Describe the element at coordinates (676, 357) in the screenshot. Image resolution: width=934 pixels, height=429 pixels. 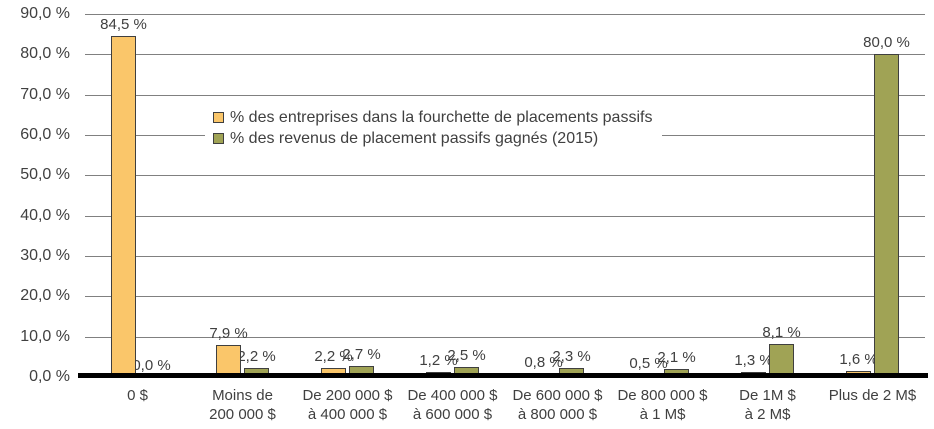
I see `bar-value-label-series1-cat5: 2,1 %` at that location.